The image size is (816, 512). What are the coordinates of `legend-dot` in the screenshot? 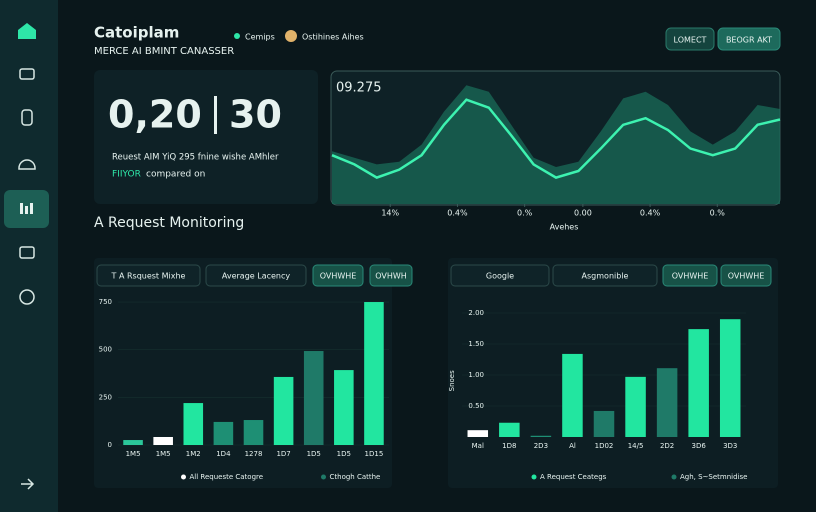 It's located at (237, 36).